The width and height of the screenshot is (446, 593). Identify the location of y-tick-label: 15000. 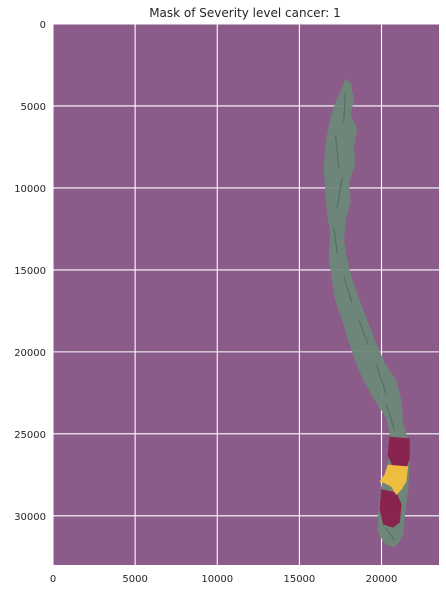
(30, 271).